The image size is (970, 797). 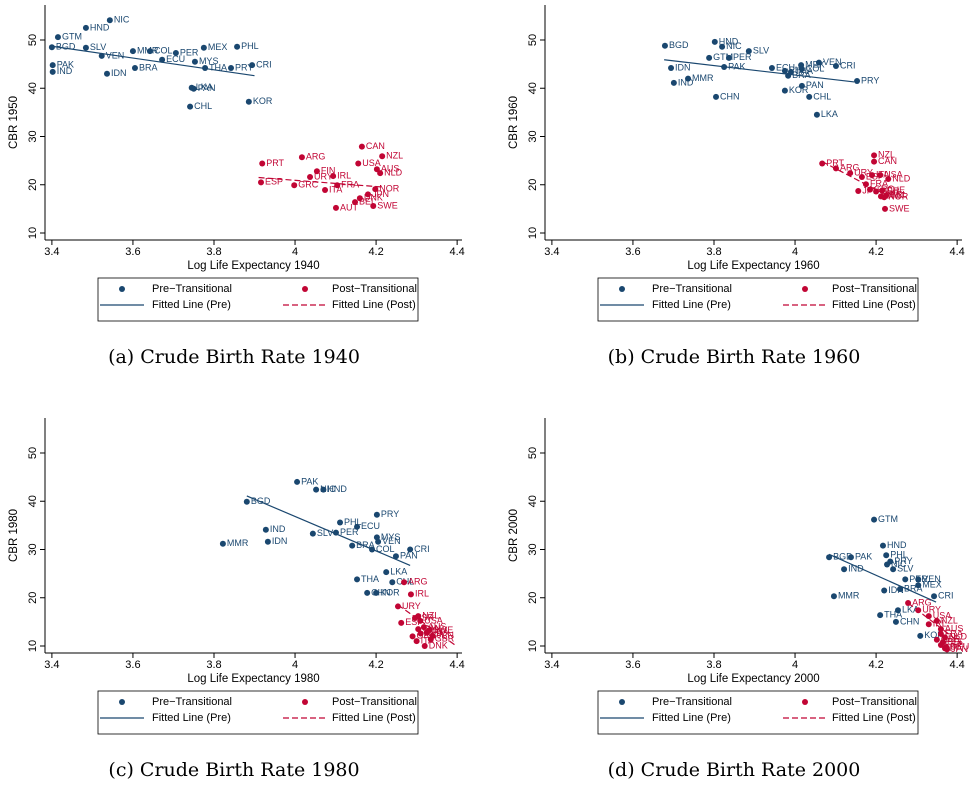 I want to click on point-label: AUS, so click(x=437, y=627).